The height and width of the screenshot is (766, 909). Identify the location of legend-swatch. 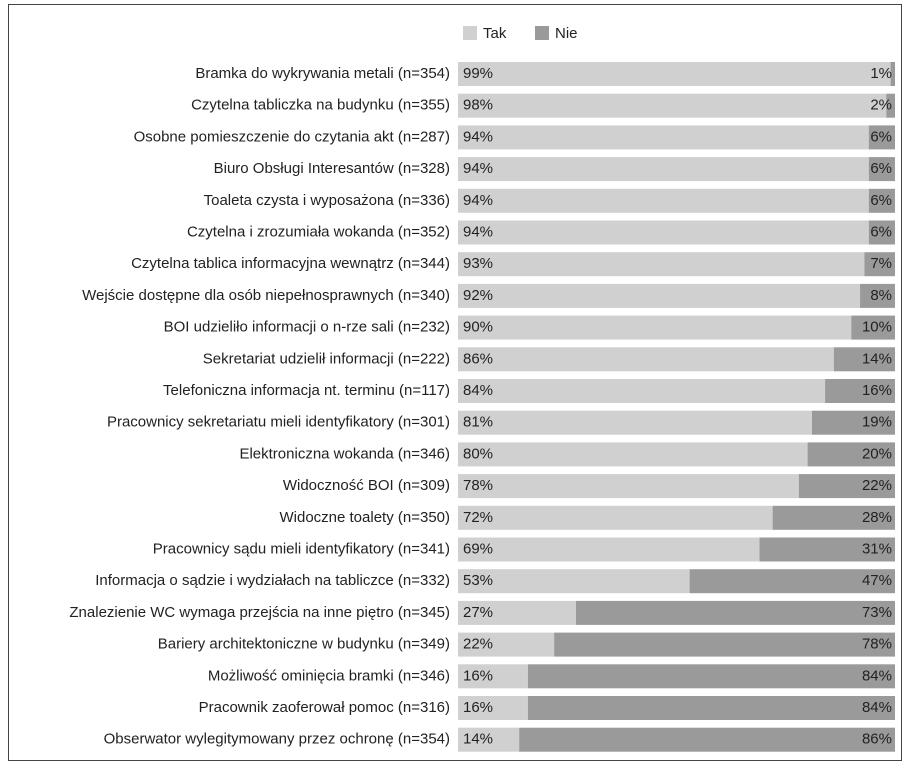
(470, 33).